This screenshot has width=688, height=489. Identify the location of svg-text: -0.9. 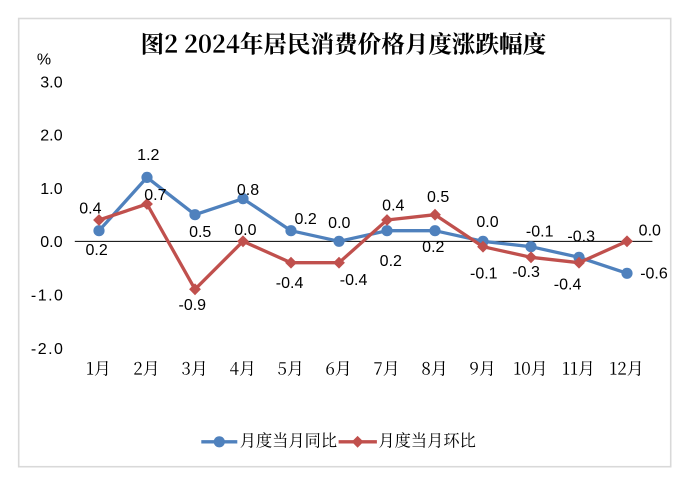
(193, 305).